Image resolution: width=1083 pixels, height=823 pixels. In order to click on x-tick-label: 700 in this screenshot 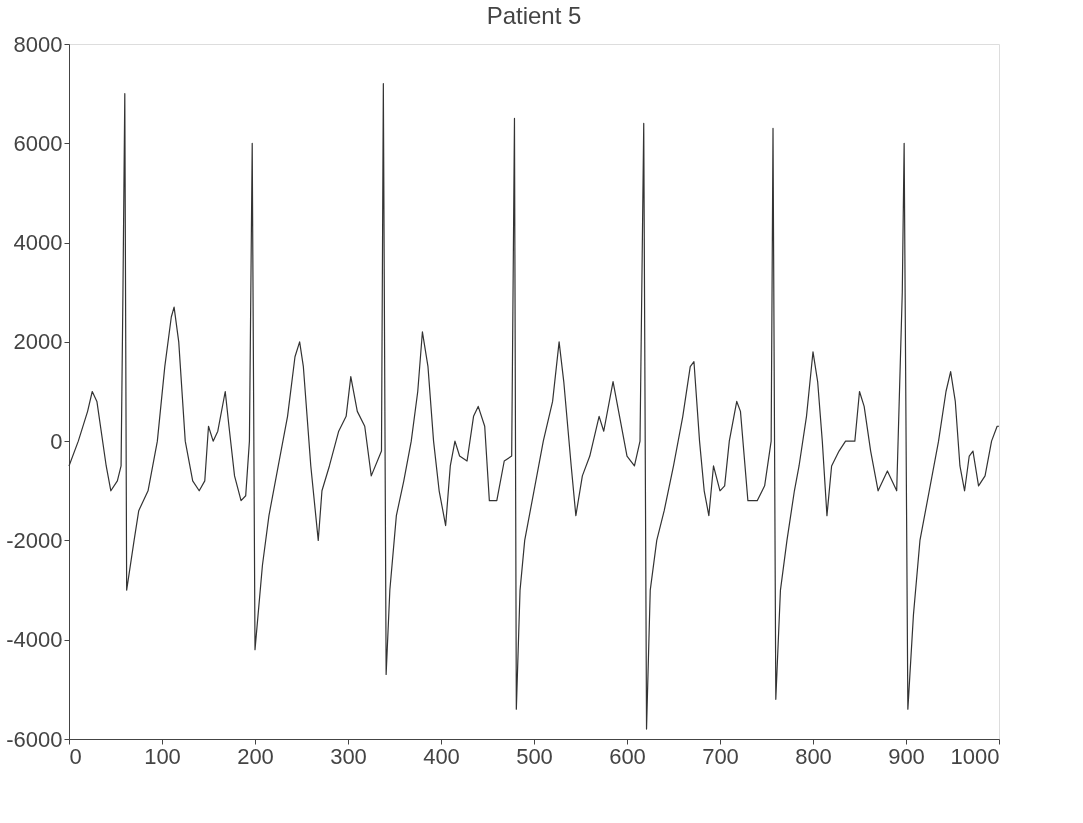, I will do `click(720, 756)`.